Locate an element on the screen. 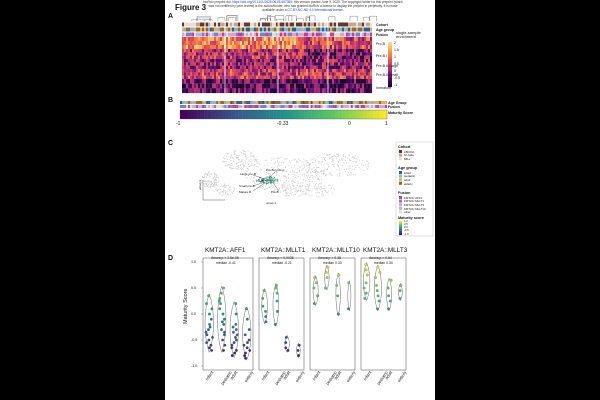  dendrogram-branch is located at coordinates (307, 18).